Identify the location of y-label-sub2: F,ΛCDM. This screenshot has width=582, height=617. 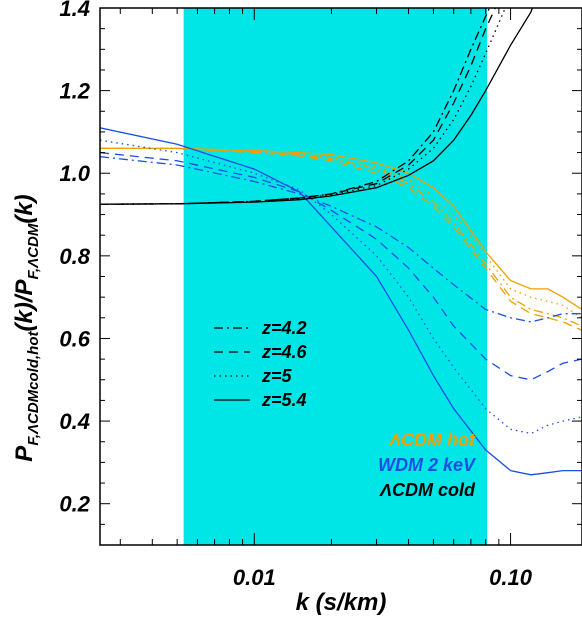
(33, 251).